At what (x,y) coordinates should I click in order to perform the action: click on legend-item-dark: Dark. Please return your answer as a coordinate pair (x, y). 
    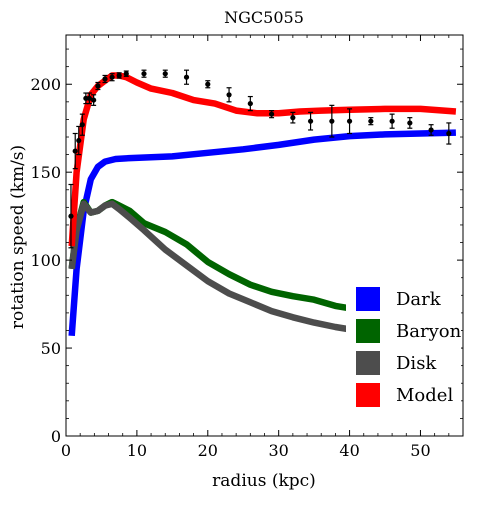
    Looking at the image, I should click on (399, 299).